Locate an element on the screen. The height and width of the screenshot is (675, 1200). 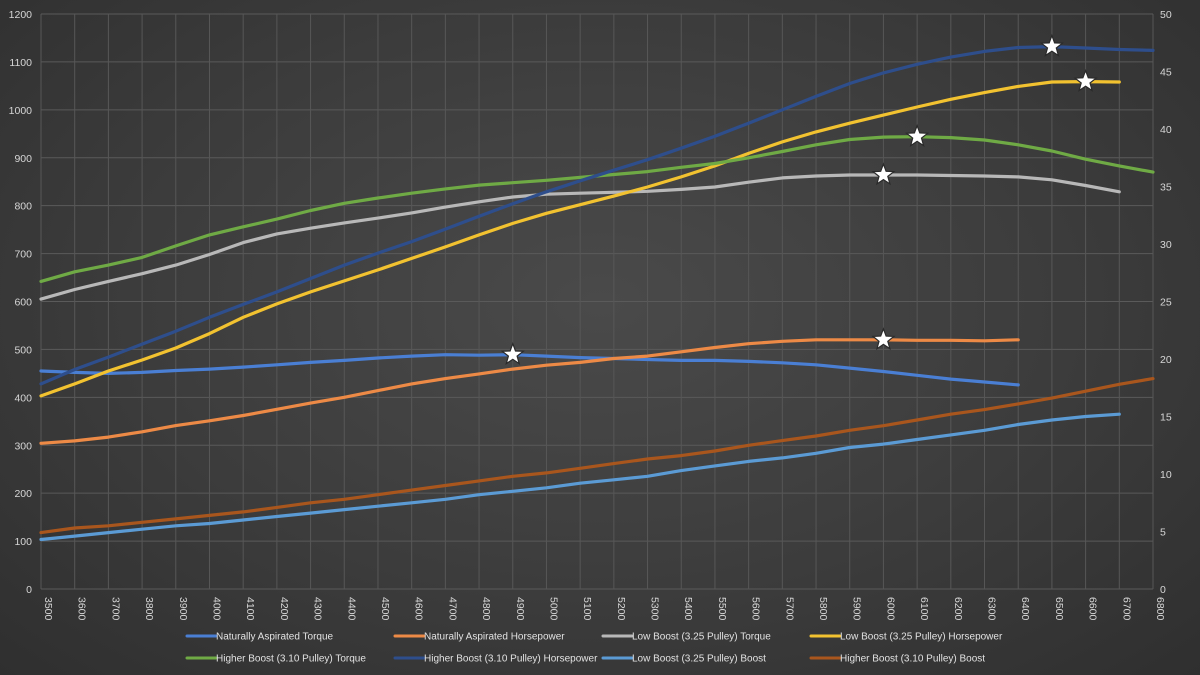
right-tick-label: 25 is located at coordinates (1166, 303).